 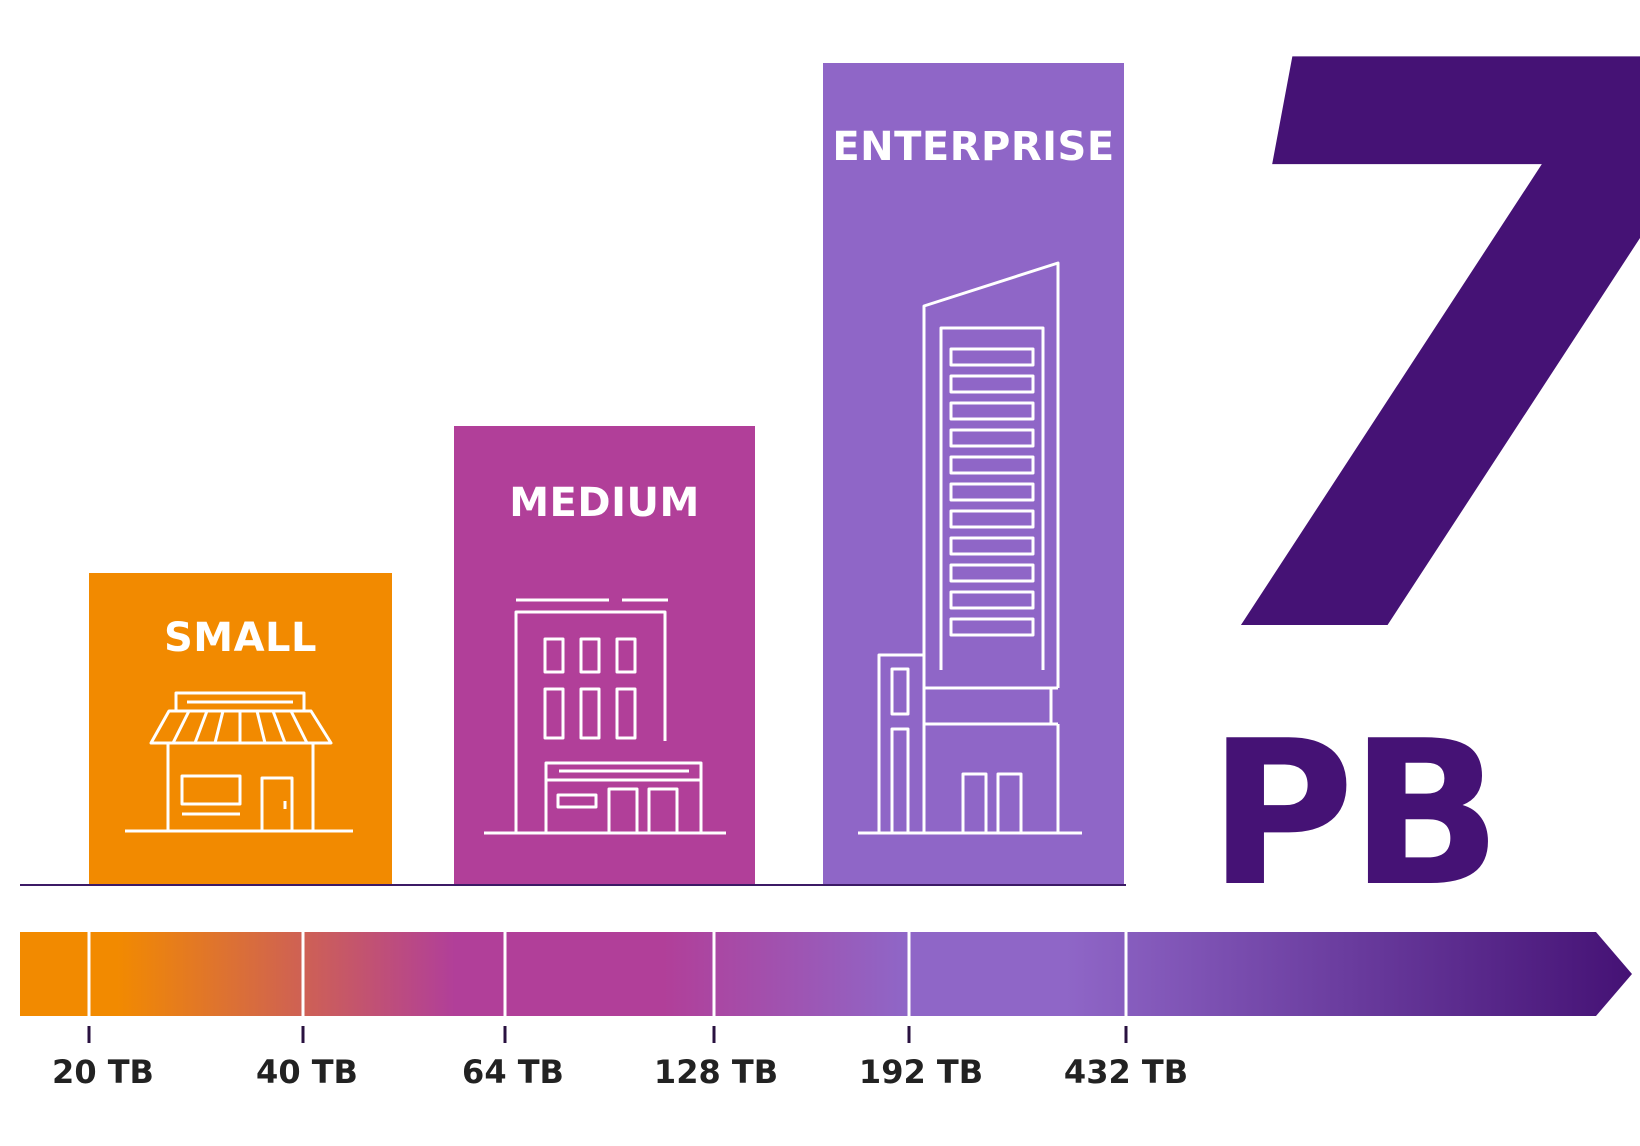 What do you see at coordinates (307, 1072) in the screenshot?
I see `scale-tick-label: 40 TB` at bounding box center [307, 1072].